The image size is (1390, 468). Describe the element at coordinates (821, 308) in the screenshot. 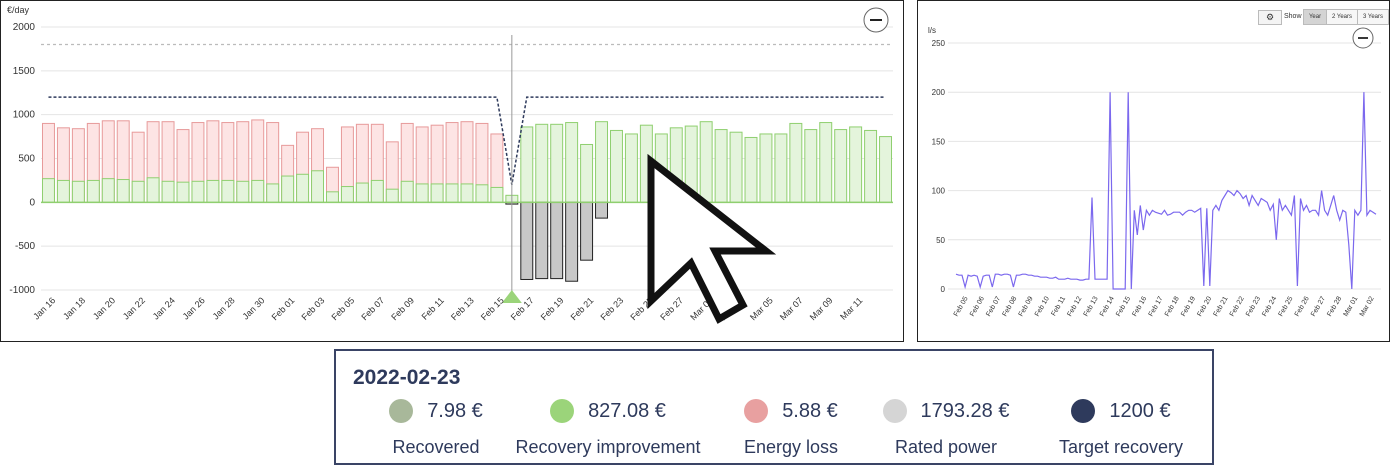

I see `x-tick-label: Mar 09` at that location.